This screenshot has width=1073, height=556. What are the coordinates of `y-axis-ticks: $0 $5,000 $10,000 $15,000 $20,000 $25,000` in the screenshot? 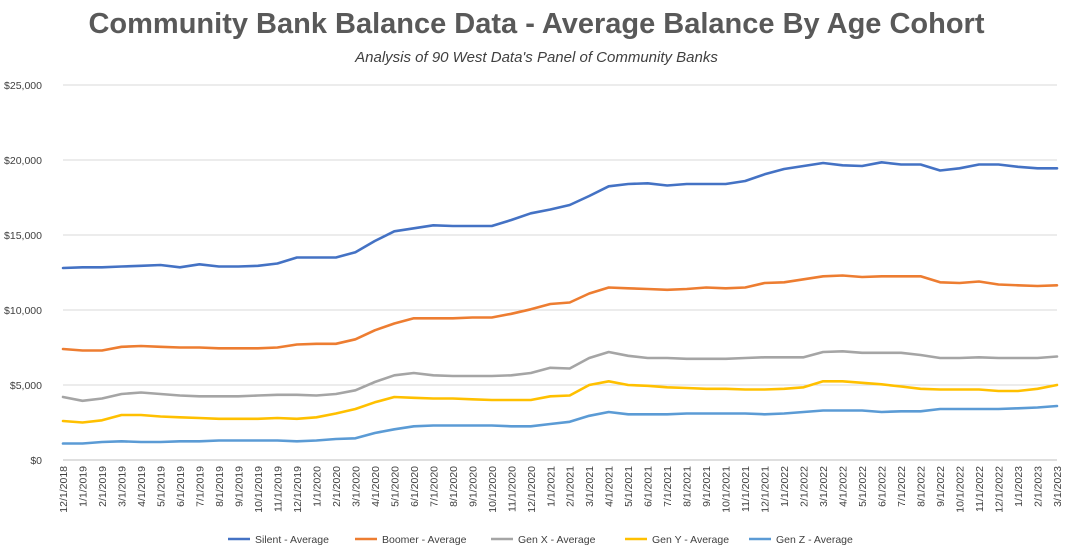 It's located at (23, 273).